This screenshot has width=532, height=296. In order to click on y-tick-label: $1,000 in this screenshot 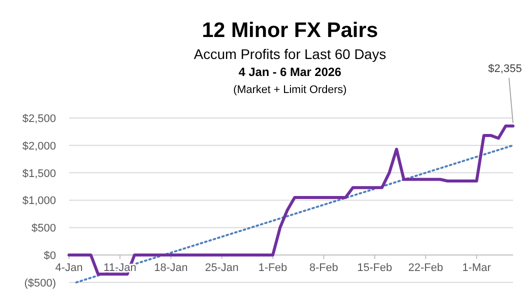, I will do `click(39, 201)`.